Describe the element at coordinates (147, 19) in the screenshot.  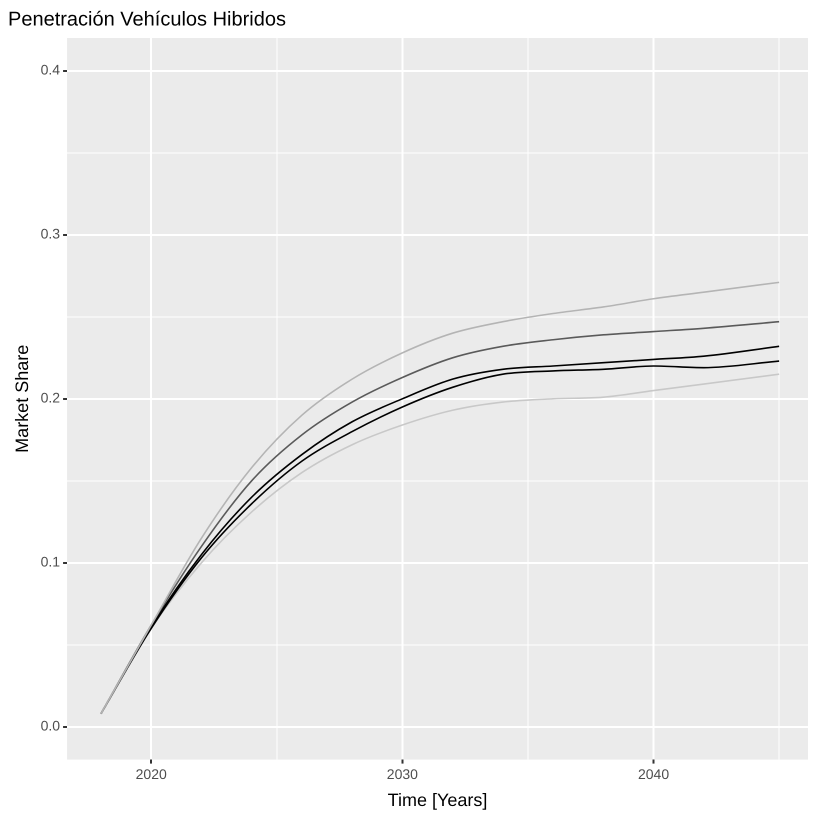
I see `chart-title: Penetración Vehículos Hibridos` at that location.